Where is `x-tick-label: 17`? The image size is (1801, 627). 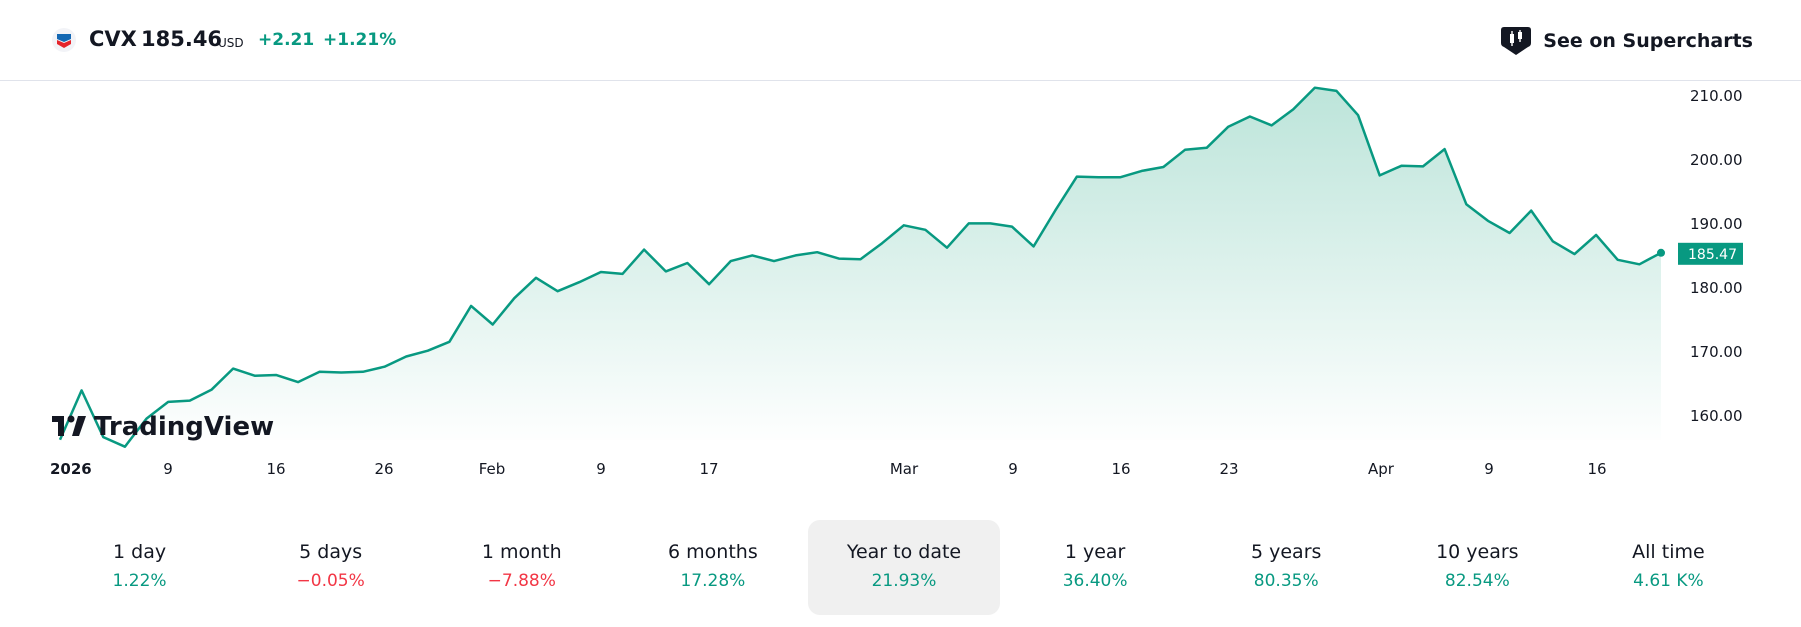 x-tick-label: 17 is located at coordinates (708, 469).